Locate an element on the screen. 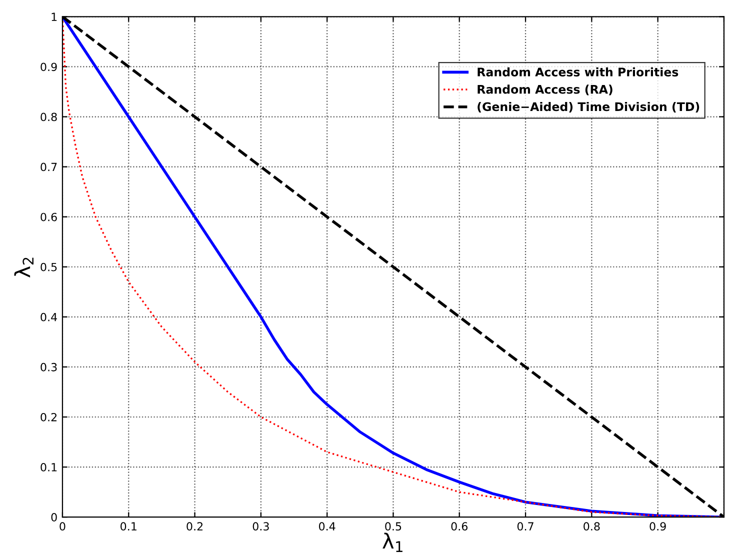  y-tick-label: 0.1 is located at coordinates (48, 467).